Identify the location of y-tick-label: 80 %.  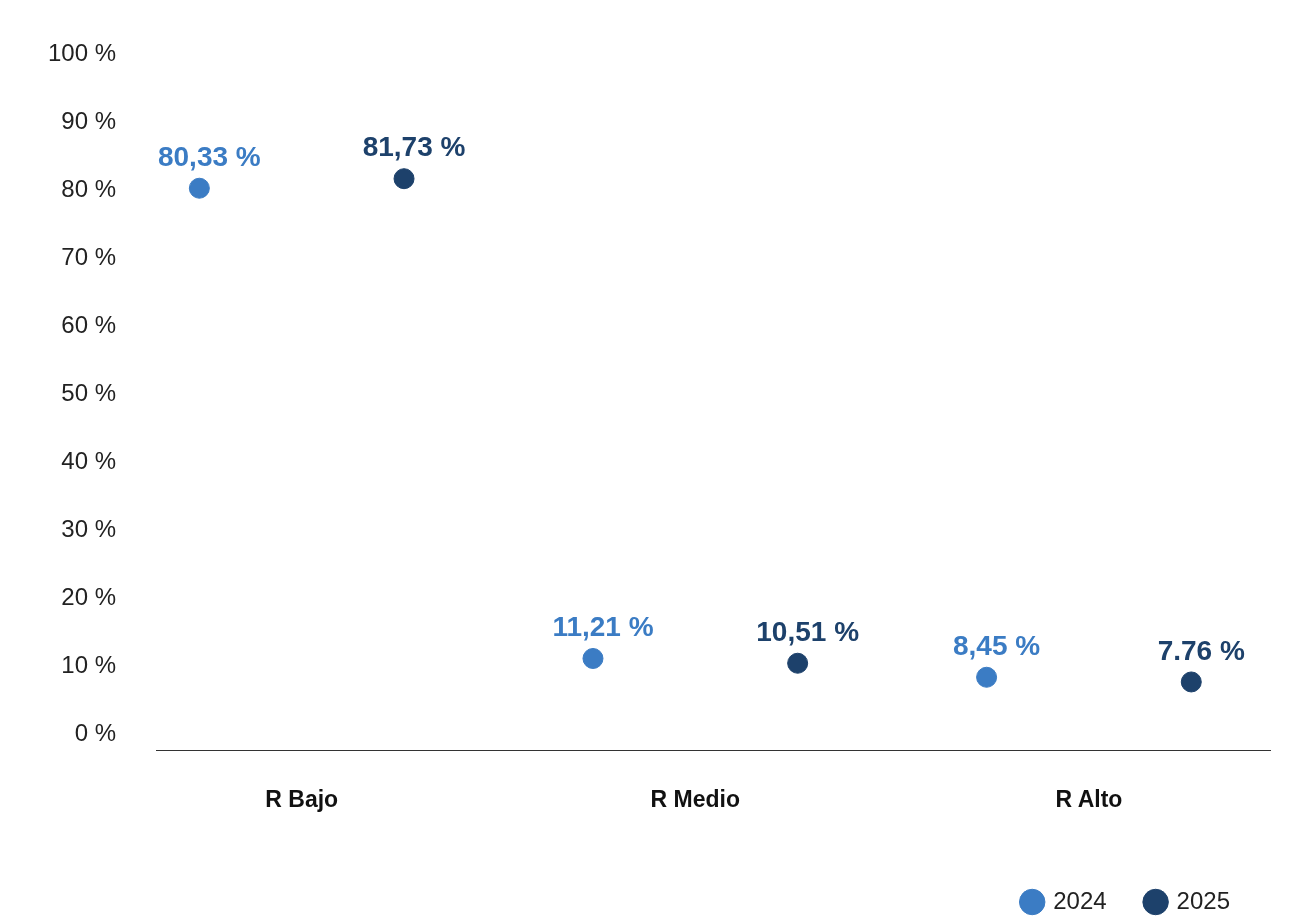
(89, 189).